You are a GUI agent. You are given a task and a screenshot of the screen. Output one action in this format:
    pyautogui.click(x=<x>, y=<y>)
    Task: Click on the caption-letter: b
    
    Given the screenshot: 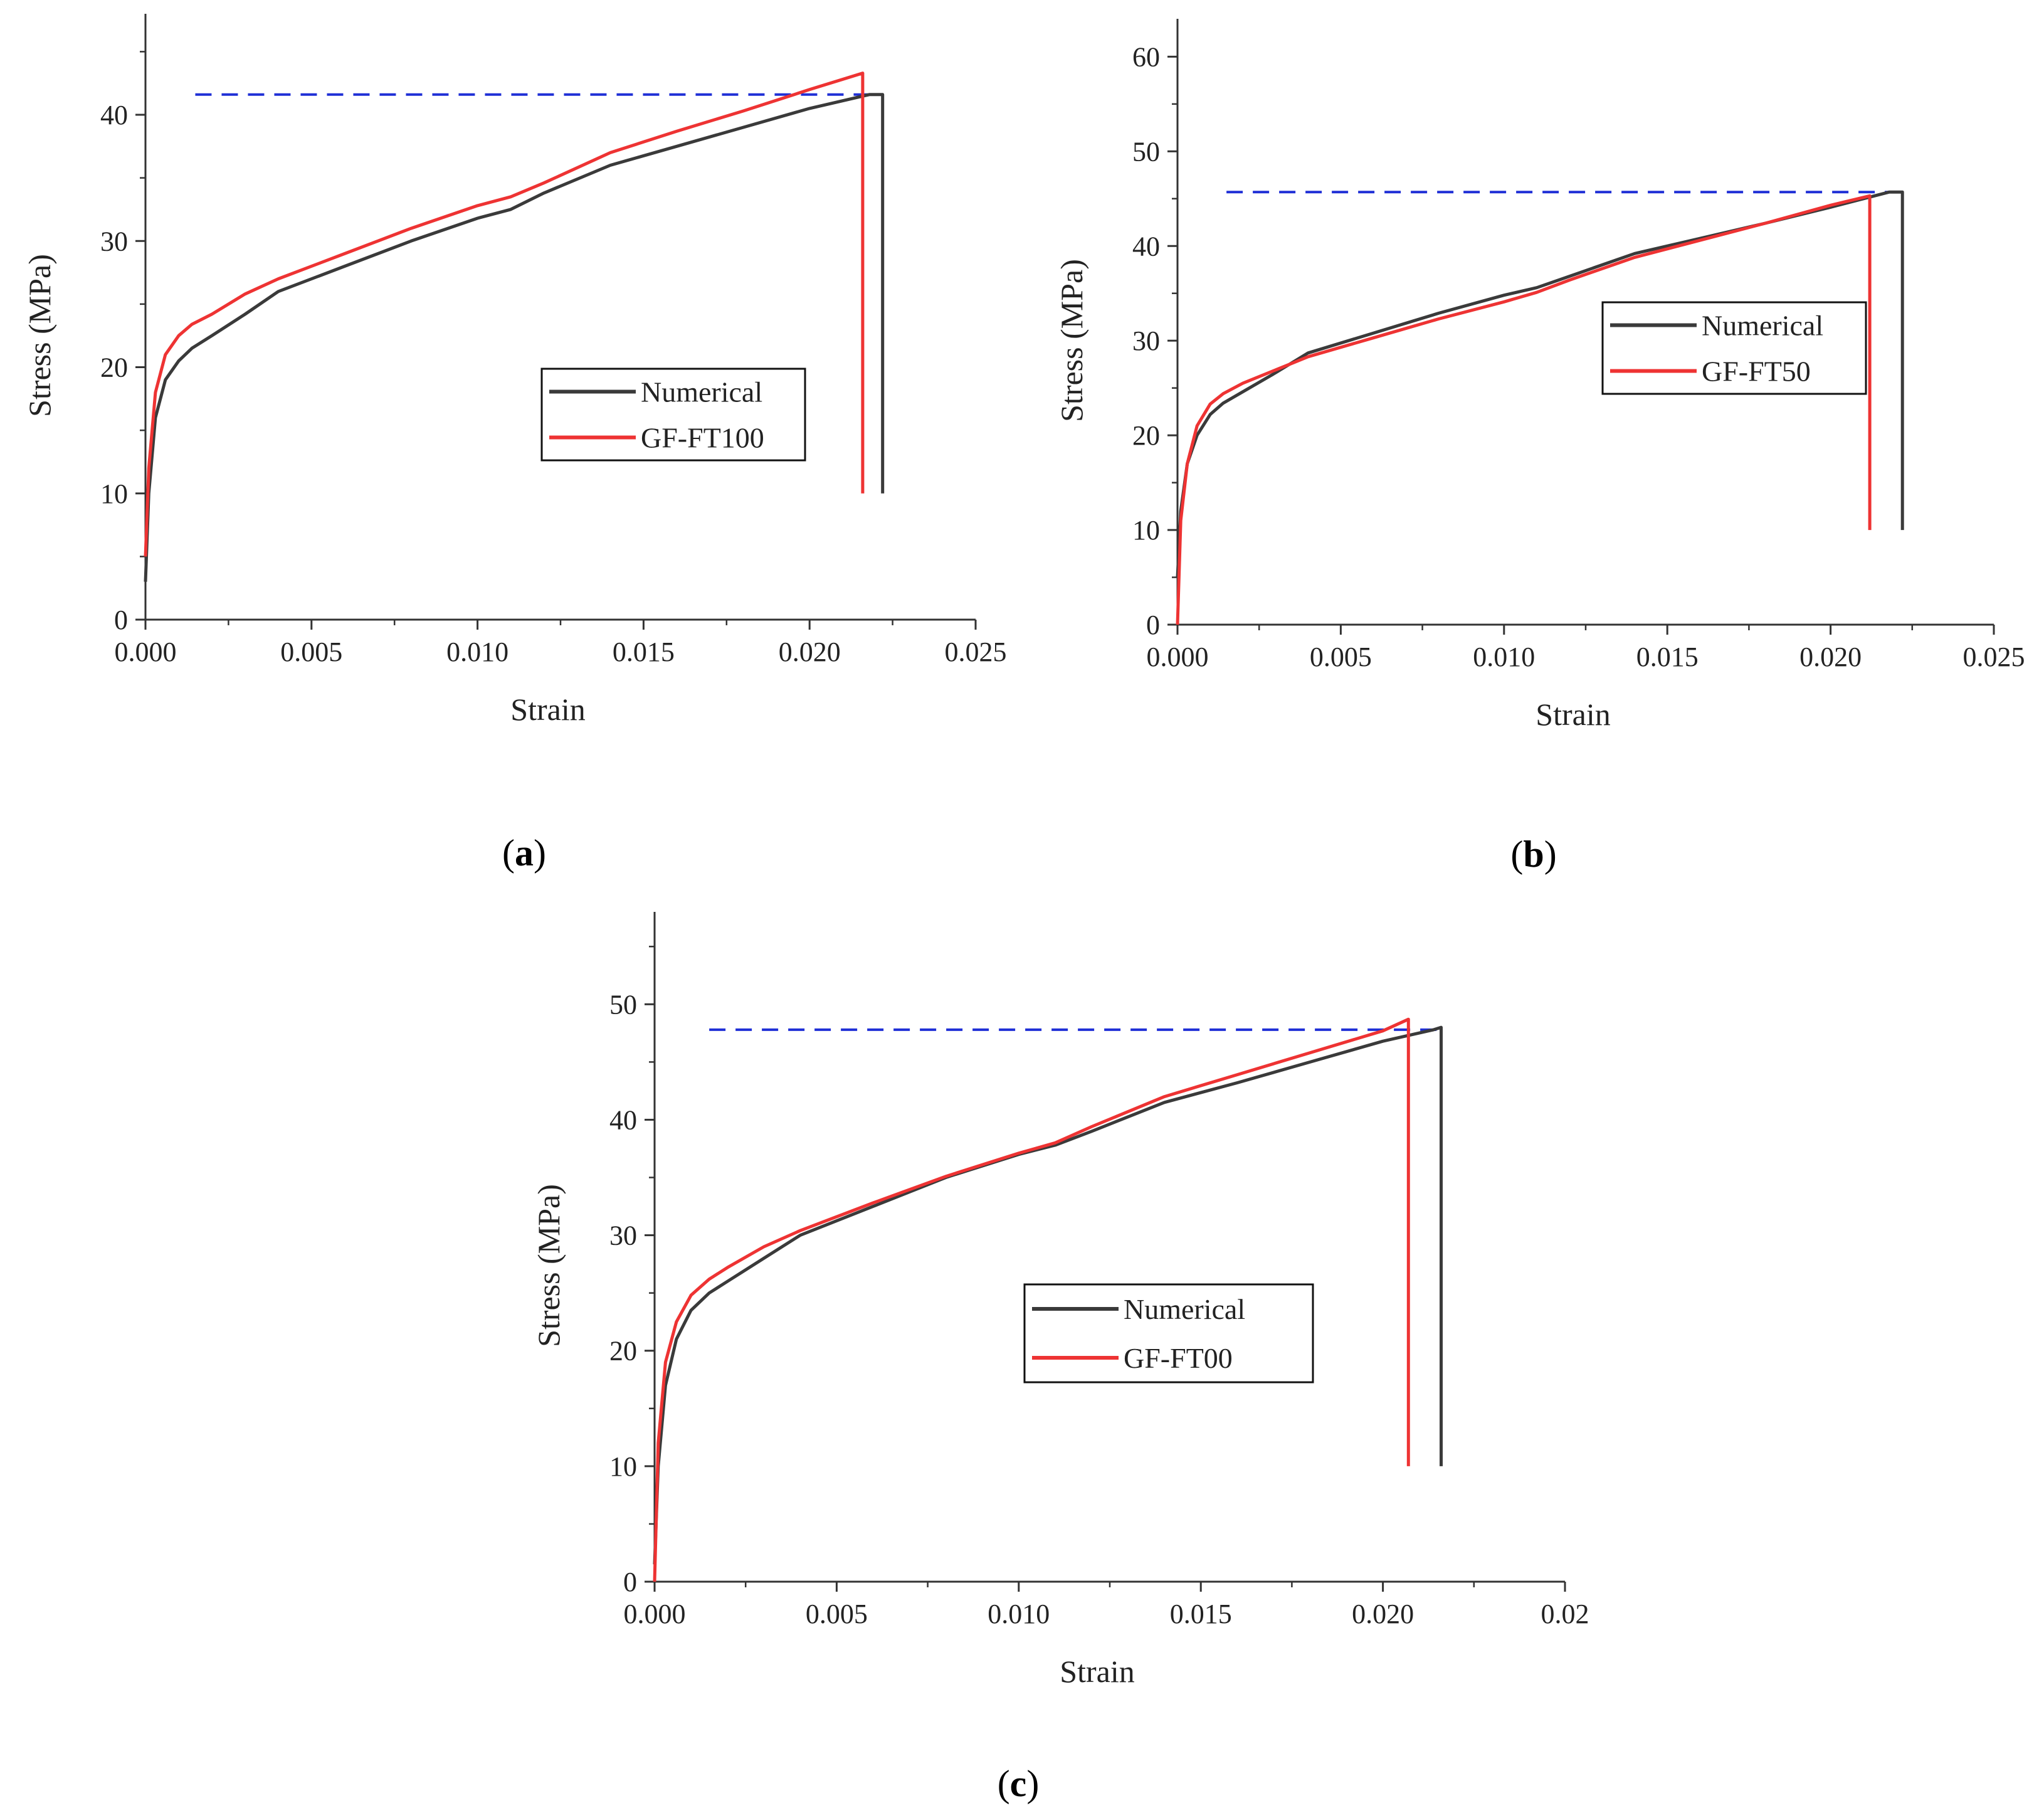 What is the action you would take?
    pyautogui.click(x=1533, y=854)
    